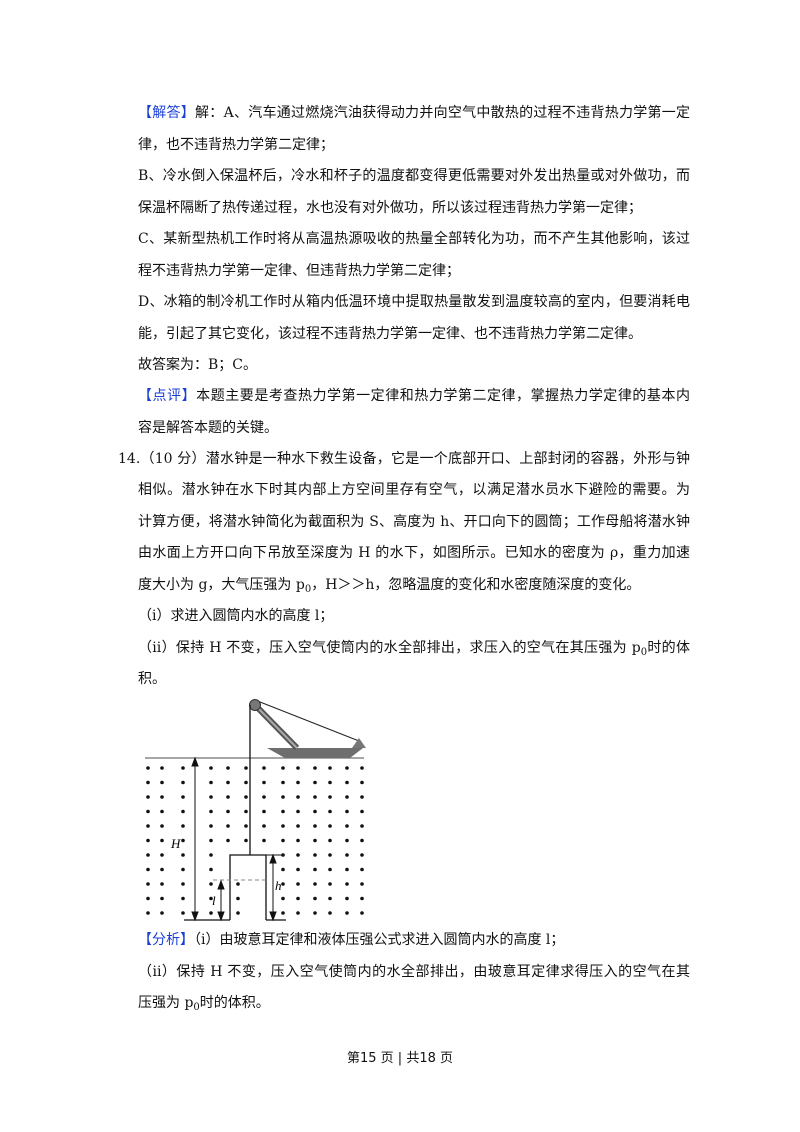 The width and height of the screenshot is (800, 1132). What do you see at coordinates (195, 839) in the screenshot?
I see `H-arrow` at bounding box center [195, 839].